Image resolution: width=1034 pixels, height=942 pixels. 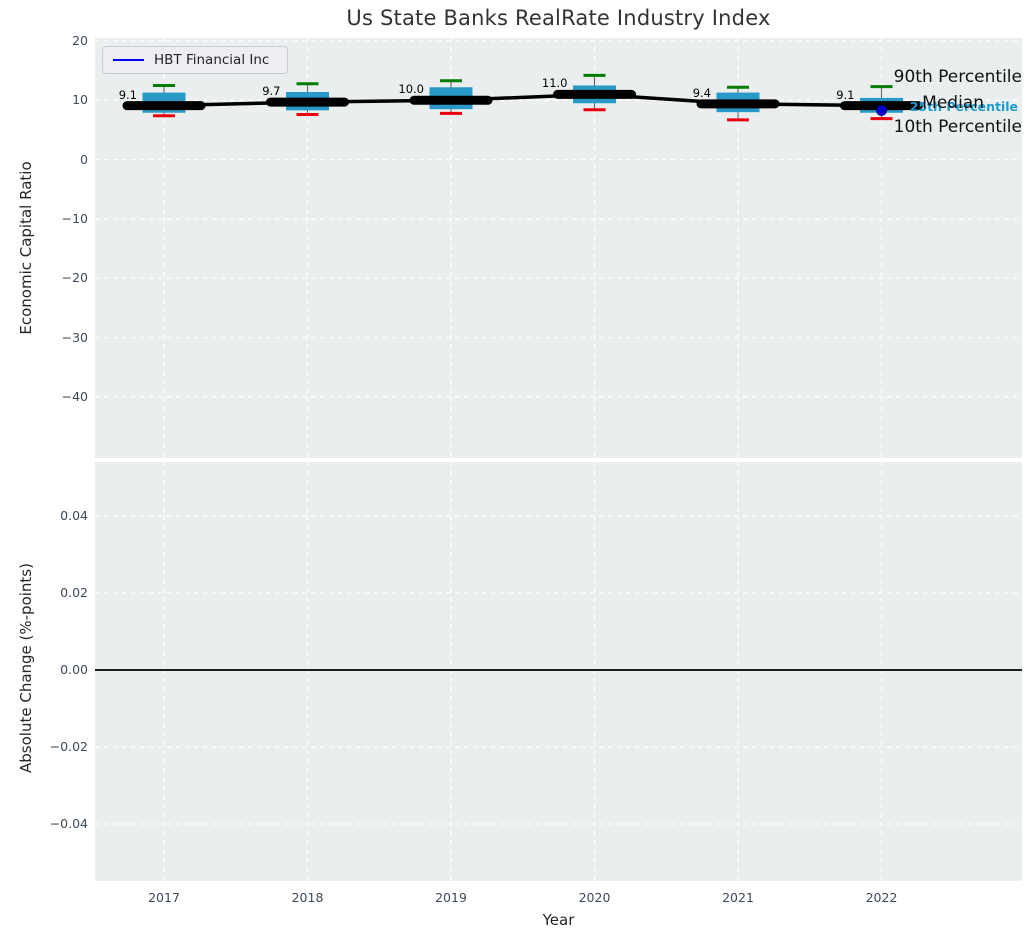 I want to click on annotation-10th-percentile: 10th Percentile, so click(x=957, y=127).